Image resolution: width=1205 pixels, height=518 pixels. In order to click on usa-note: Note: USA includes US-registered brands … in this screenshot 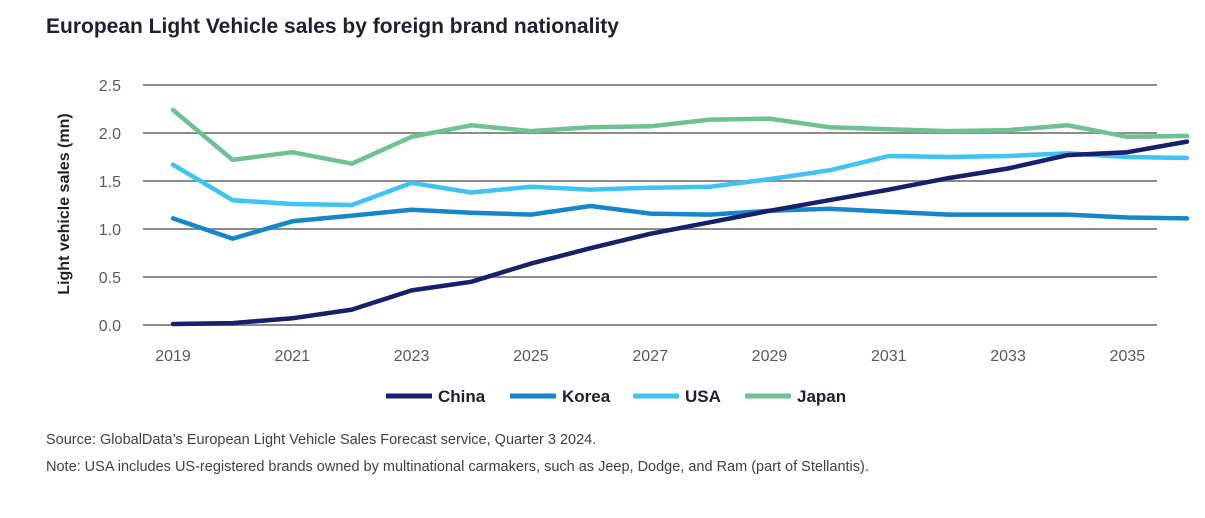, I will do `click(457, 467)`.